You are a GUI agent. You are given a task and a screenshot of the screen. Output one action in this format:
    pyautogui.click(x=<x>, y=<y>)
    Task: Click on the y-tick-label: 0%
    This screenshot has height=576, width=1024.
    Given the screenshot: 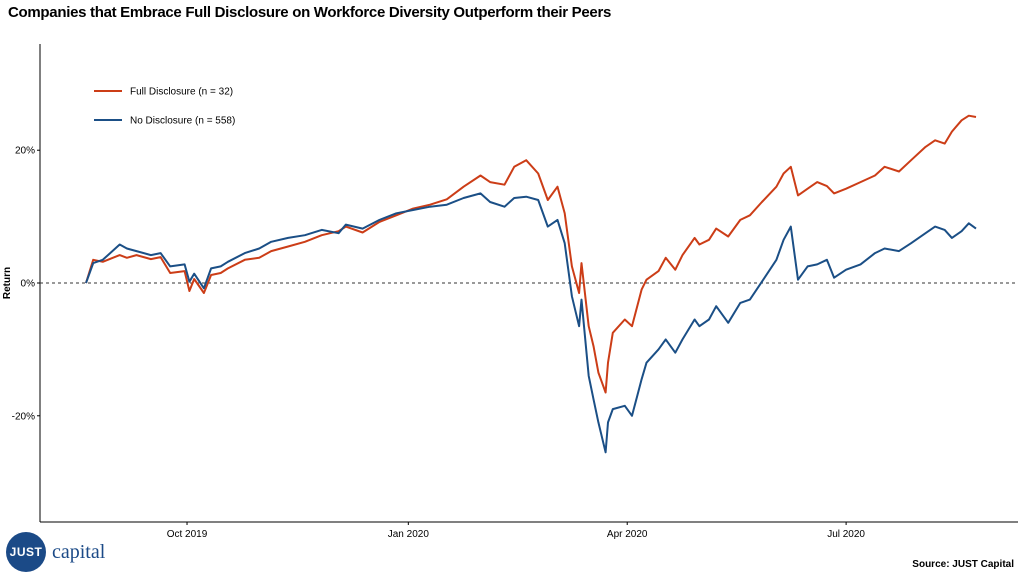 What is the action you would take?
    pyautogui.click(x=28, y=284)
    